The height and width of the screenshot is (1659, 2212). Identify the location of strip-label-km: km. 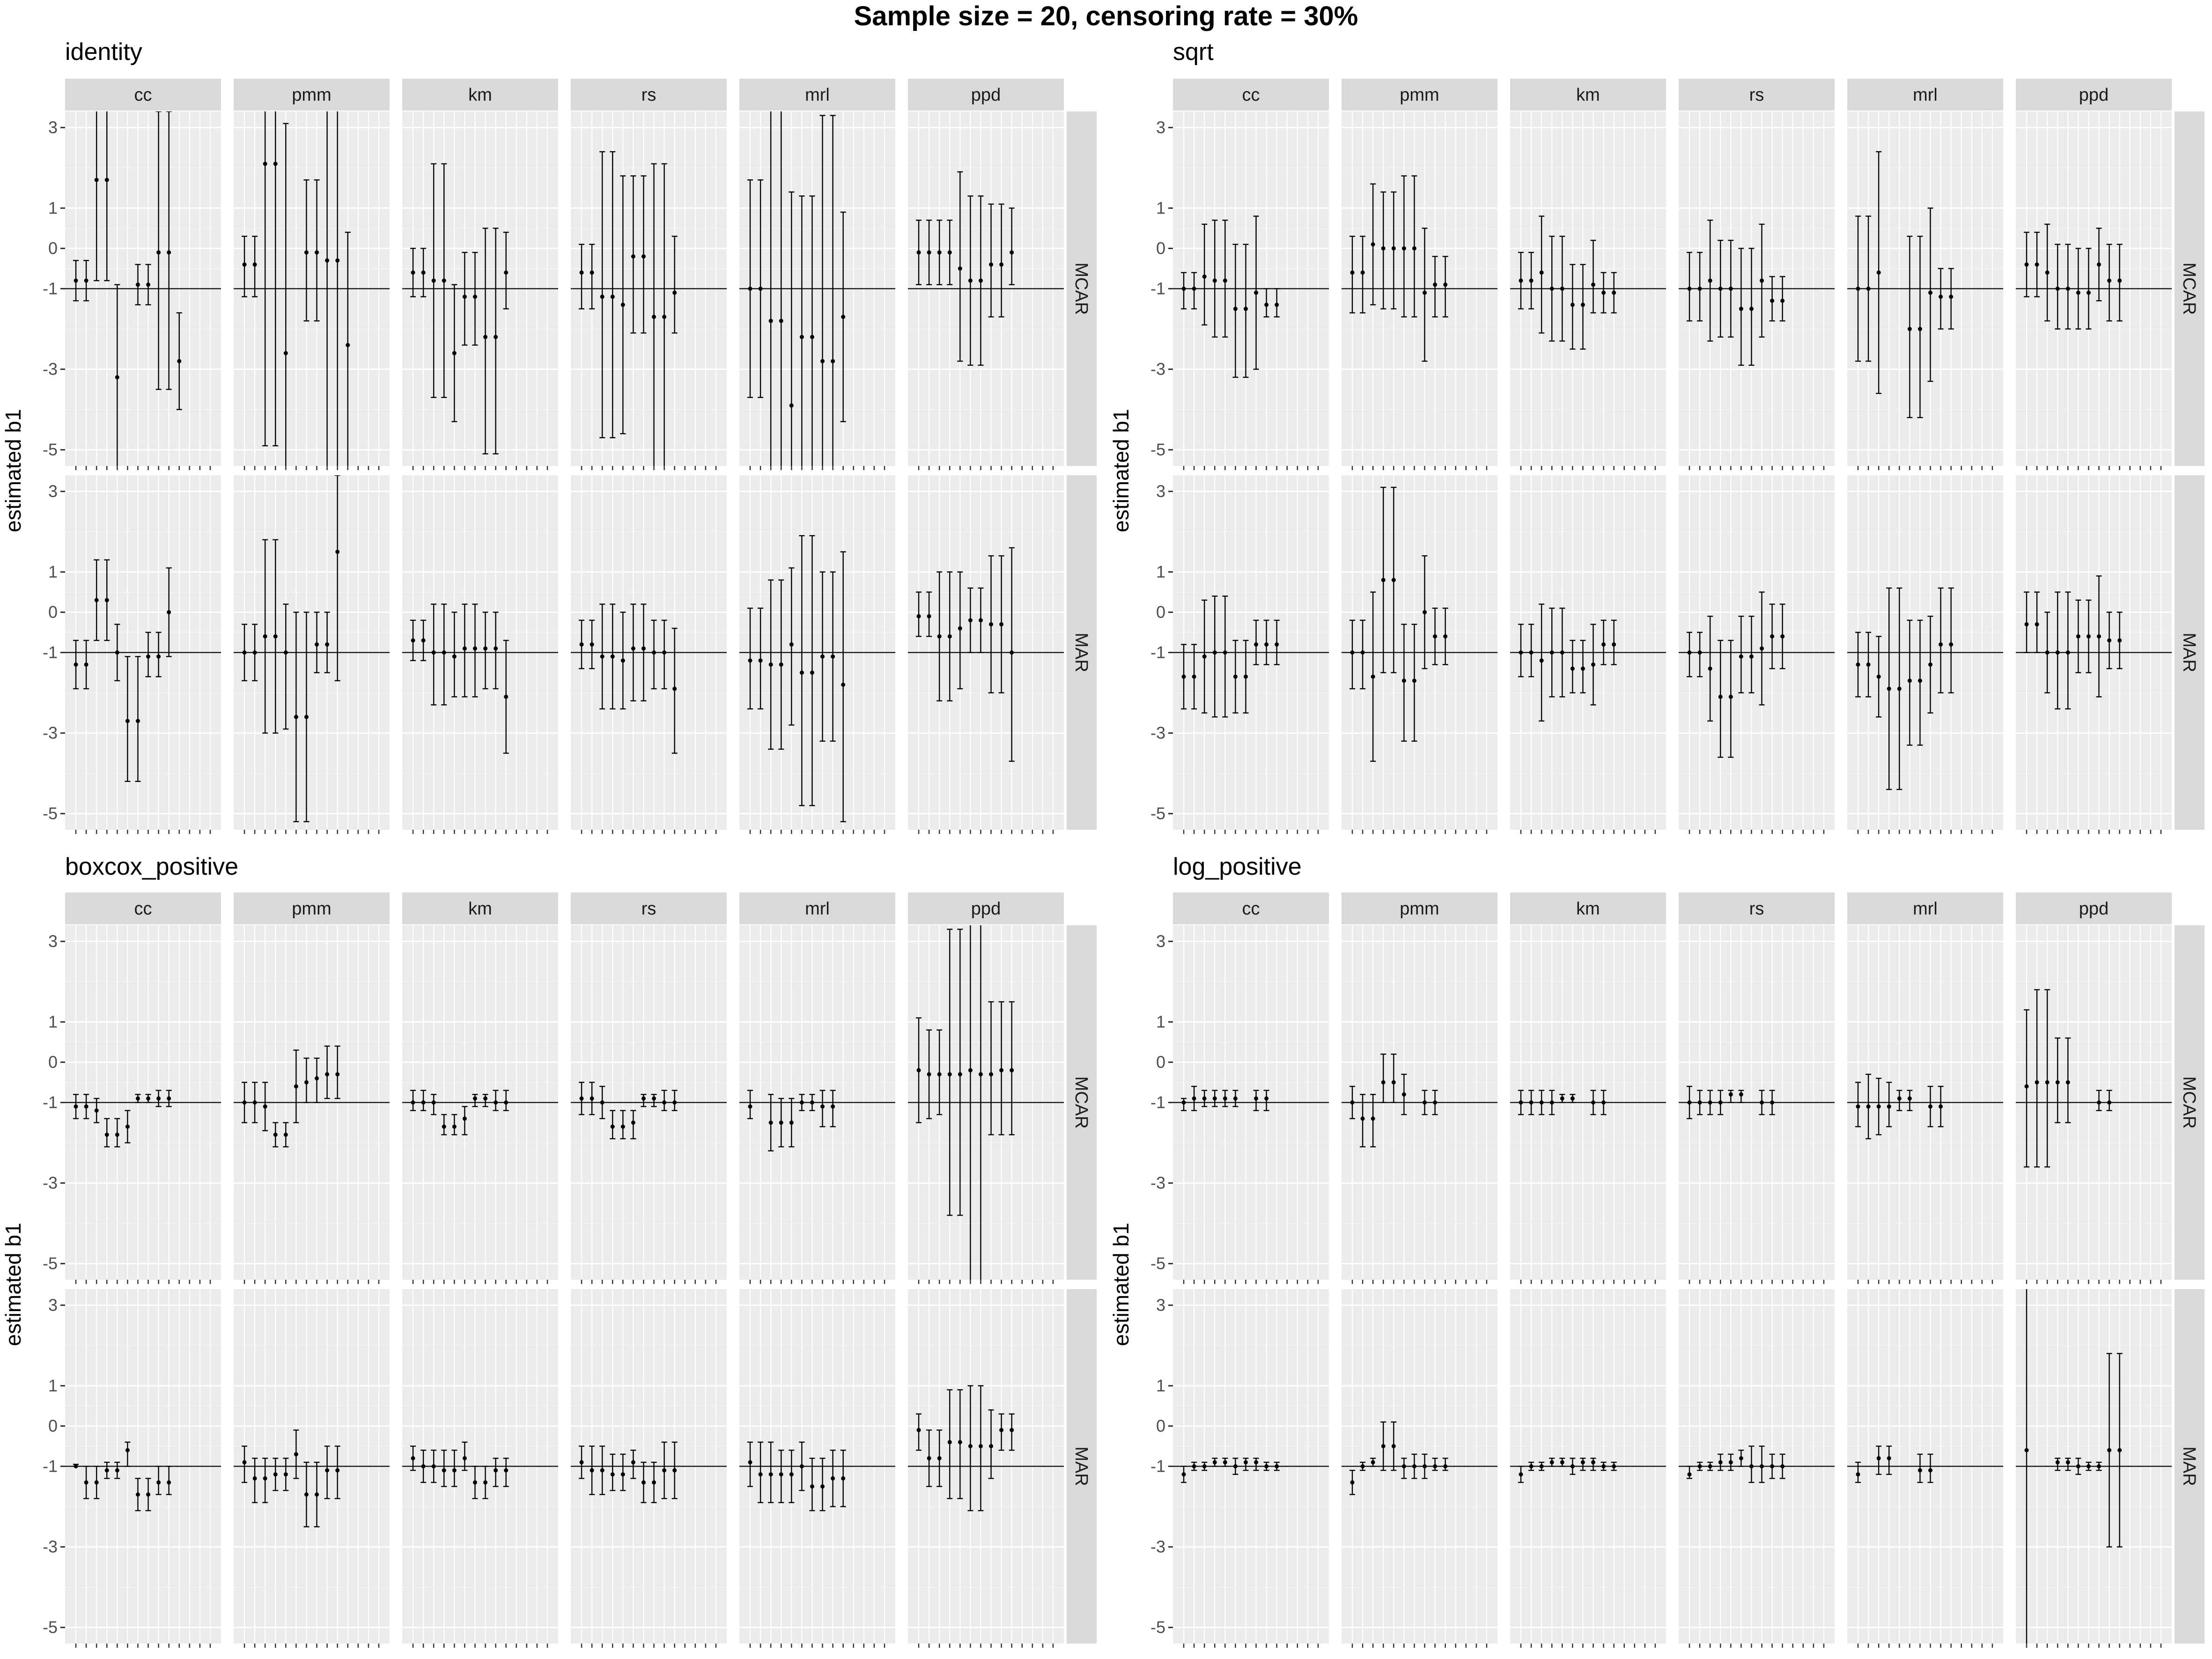
(1588, 909).